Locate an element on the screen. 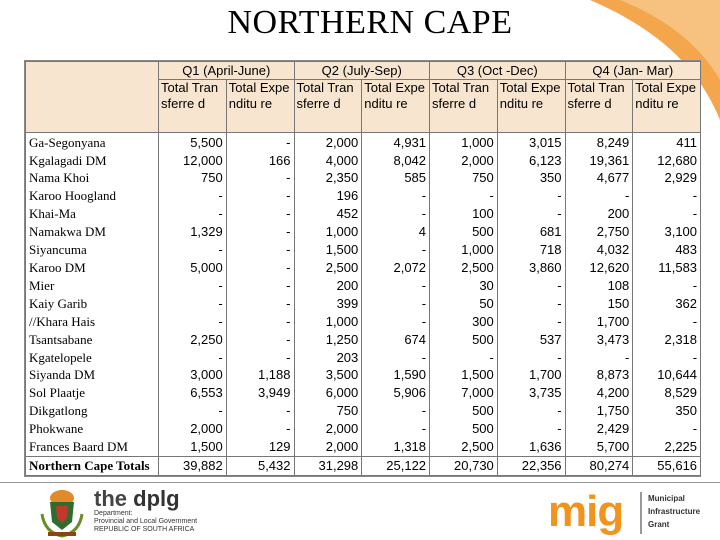 The height and width of the screenshot is (540, 720). col-header-transferred: Total Transferre d is located at coordinates (192, 106).